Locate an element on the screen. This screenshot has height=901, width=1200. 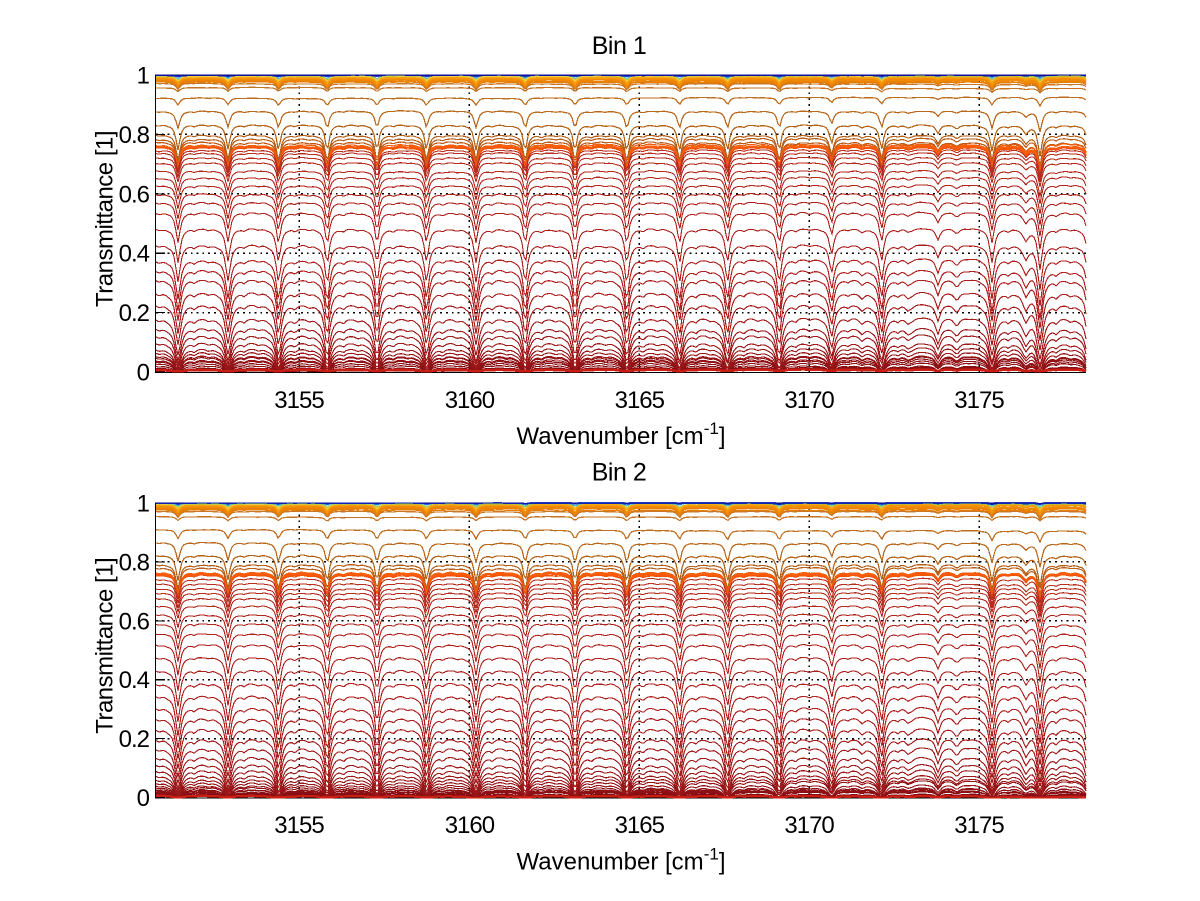
svg-text: Bin 1 is located at coordinates (619, 46).